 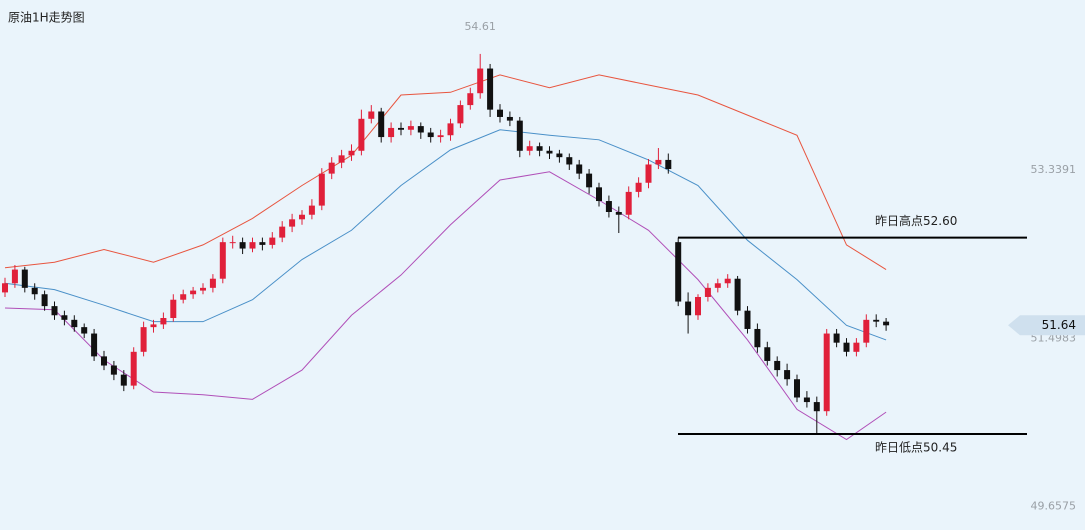 I want to click on y-tick-label: 49.6575, so click(x=1054, y=505).